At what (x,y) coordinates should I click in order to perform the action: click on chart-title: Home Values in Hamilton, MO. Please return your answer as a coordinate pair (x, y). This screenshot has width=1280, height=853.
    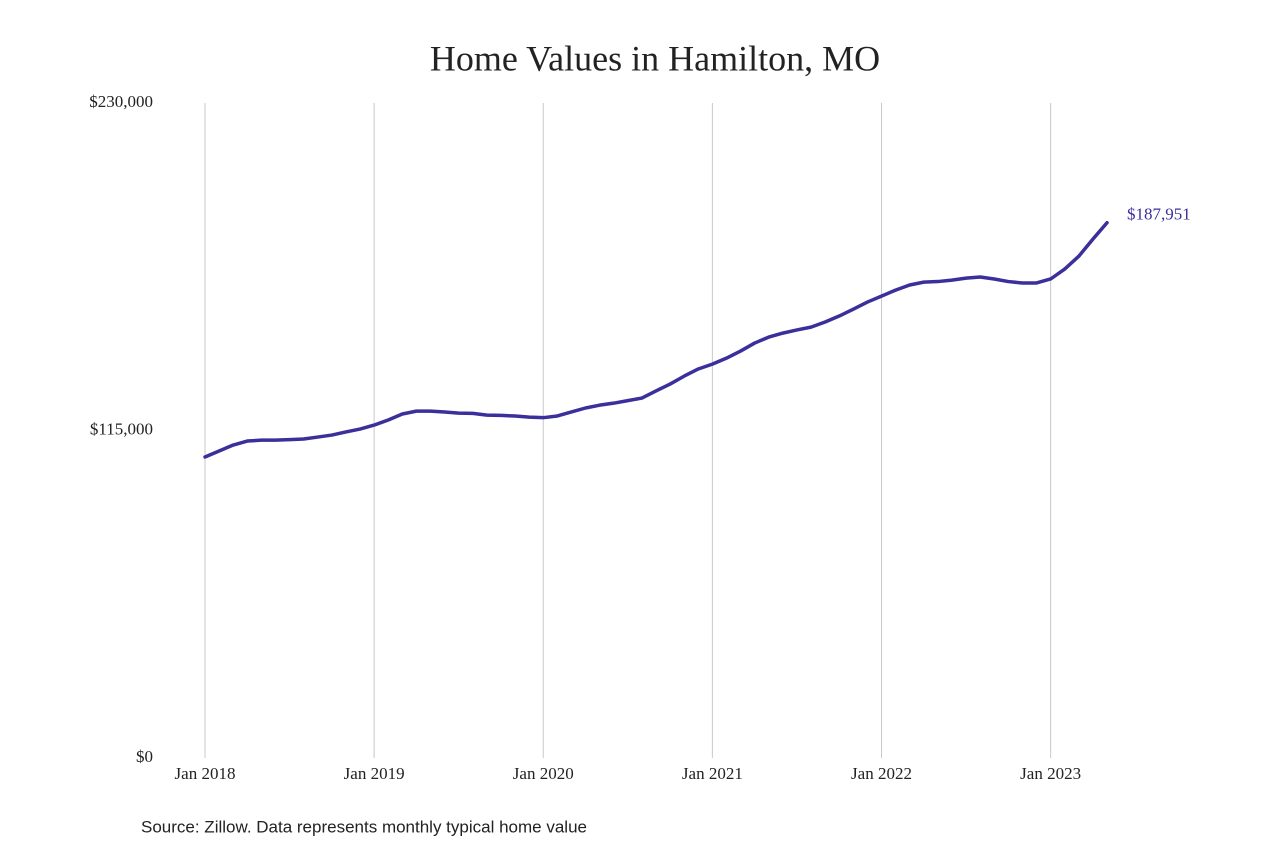
    Looking at the image, I should click on (655, 58).